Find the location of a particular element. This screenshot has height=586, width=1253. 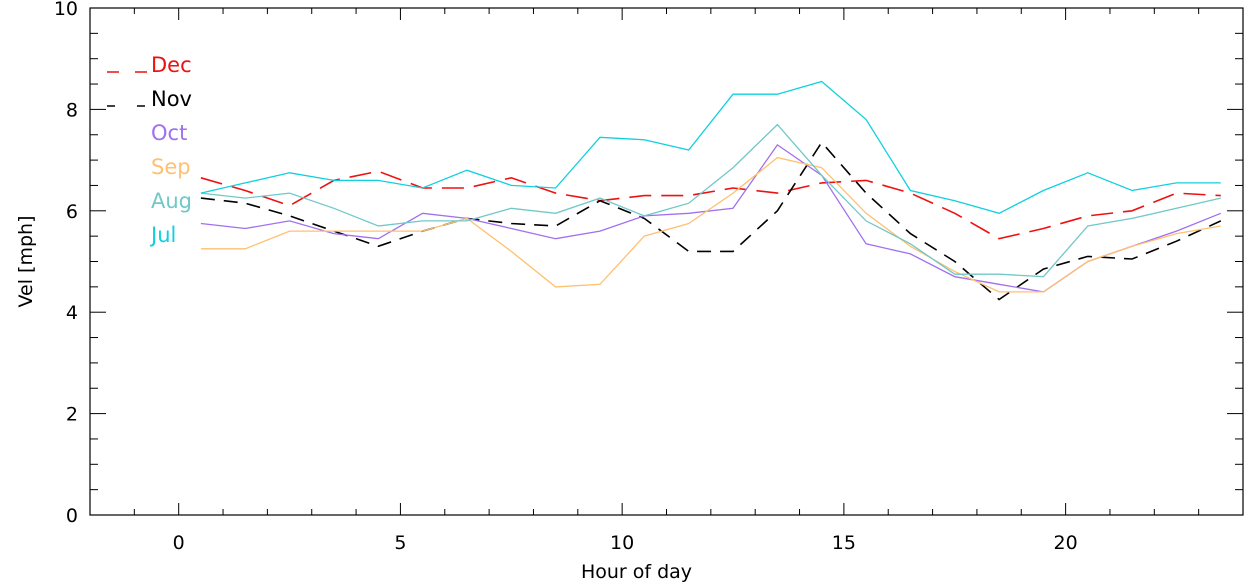

legend-label-aug: Aug is located at coordinates (171, 201).